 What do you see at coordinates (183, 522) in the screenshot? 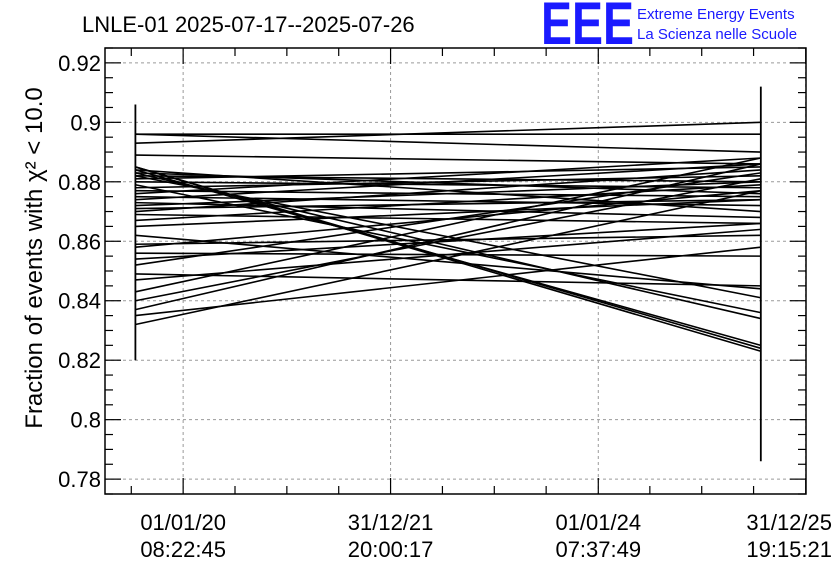
I see `x-tick-date: 01/01/20` at bounding box center [183, 522].